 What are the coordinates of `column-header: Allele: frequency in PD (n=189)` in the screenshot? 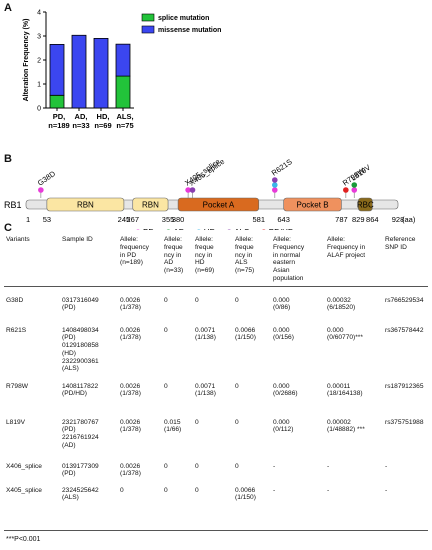 It's located at (134, 251).